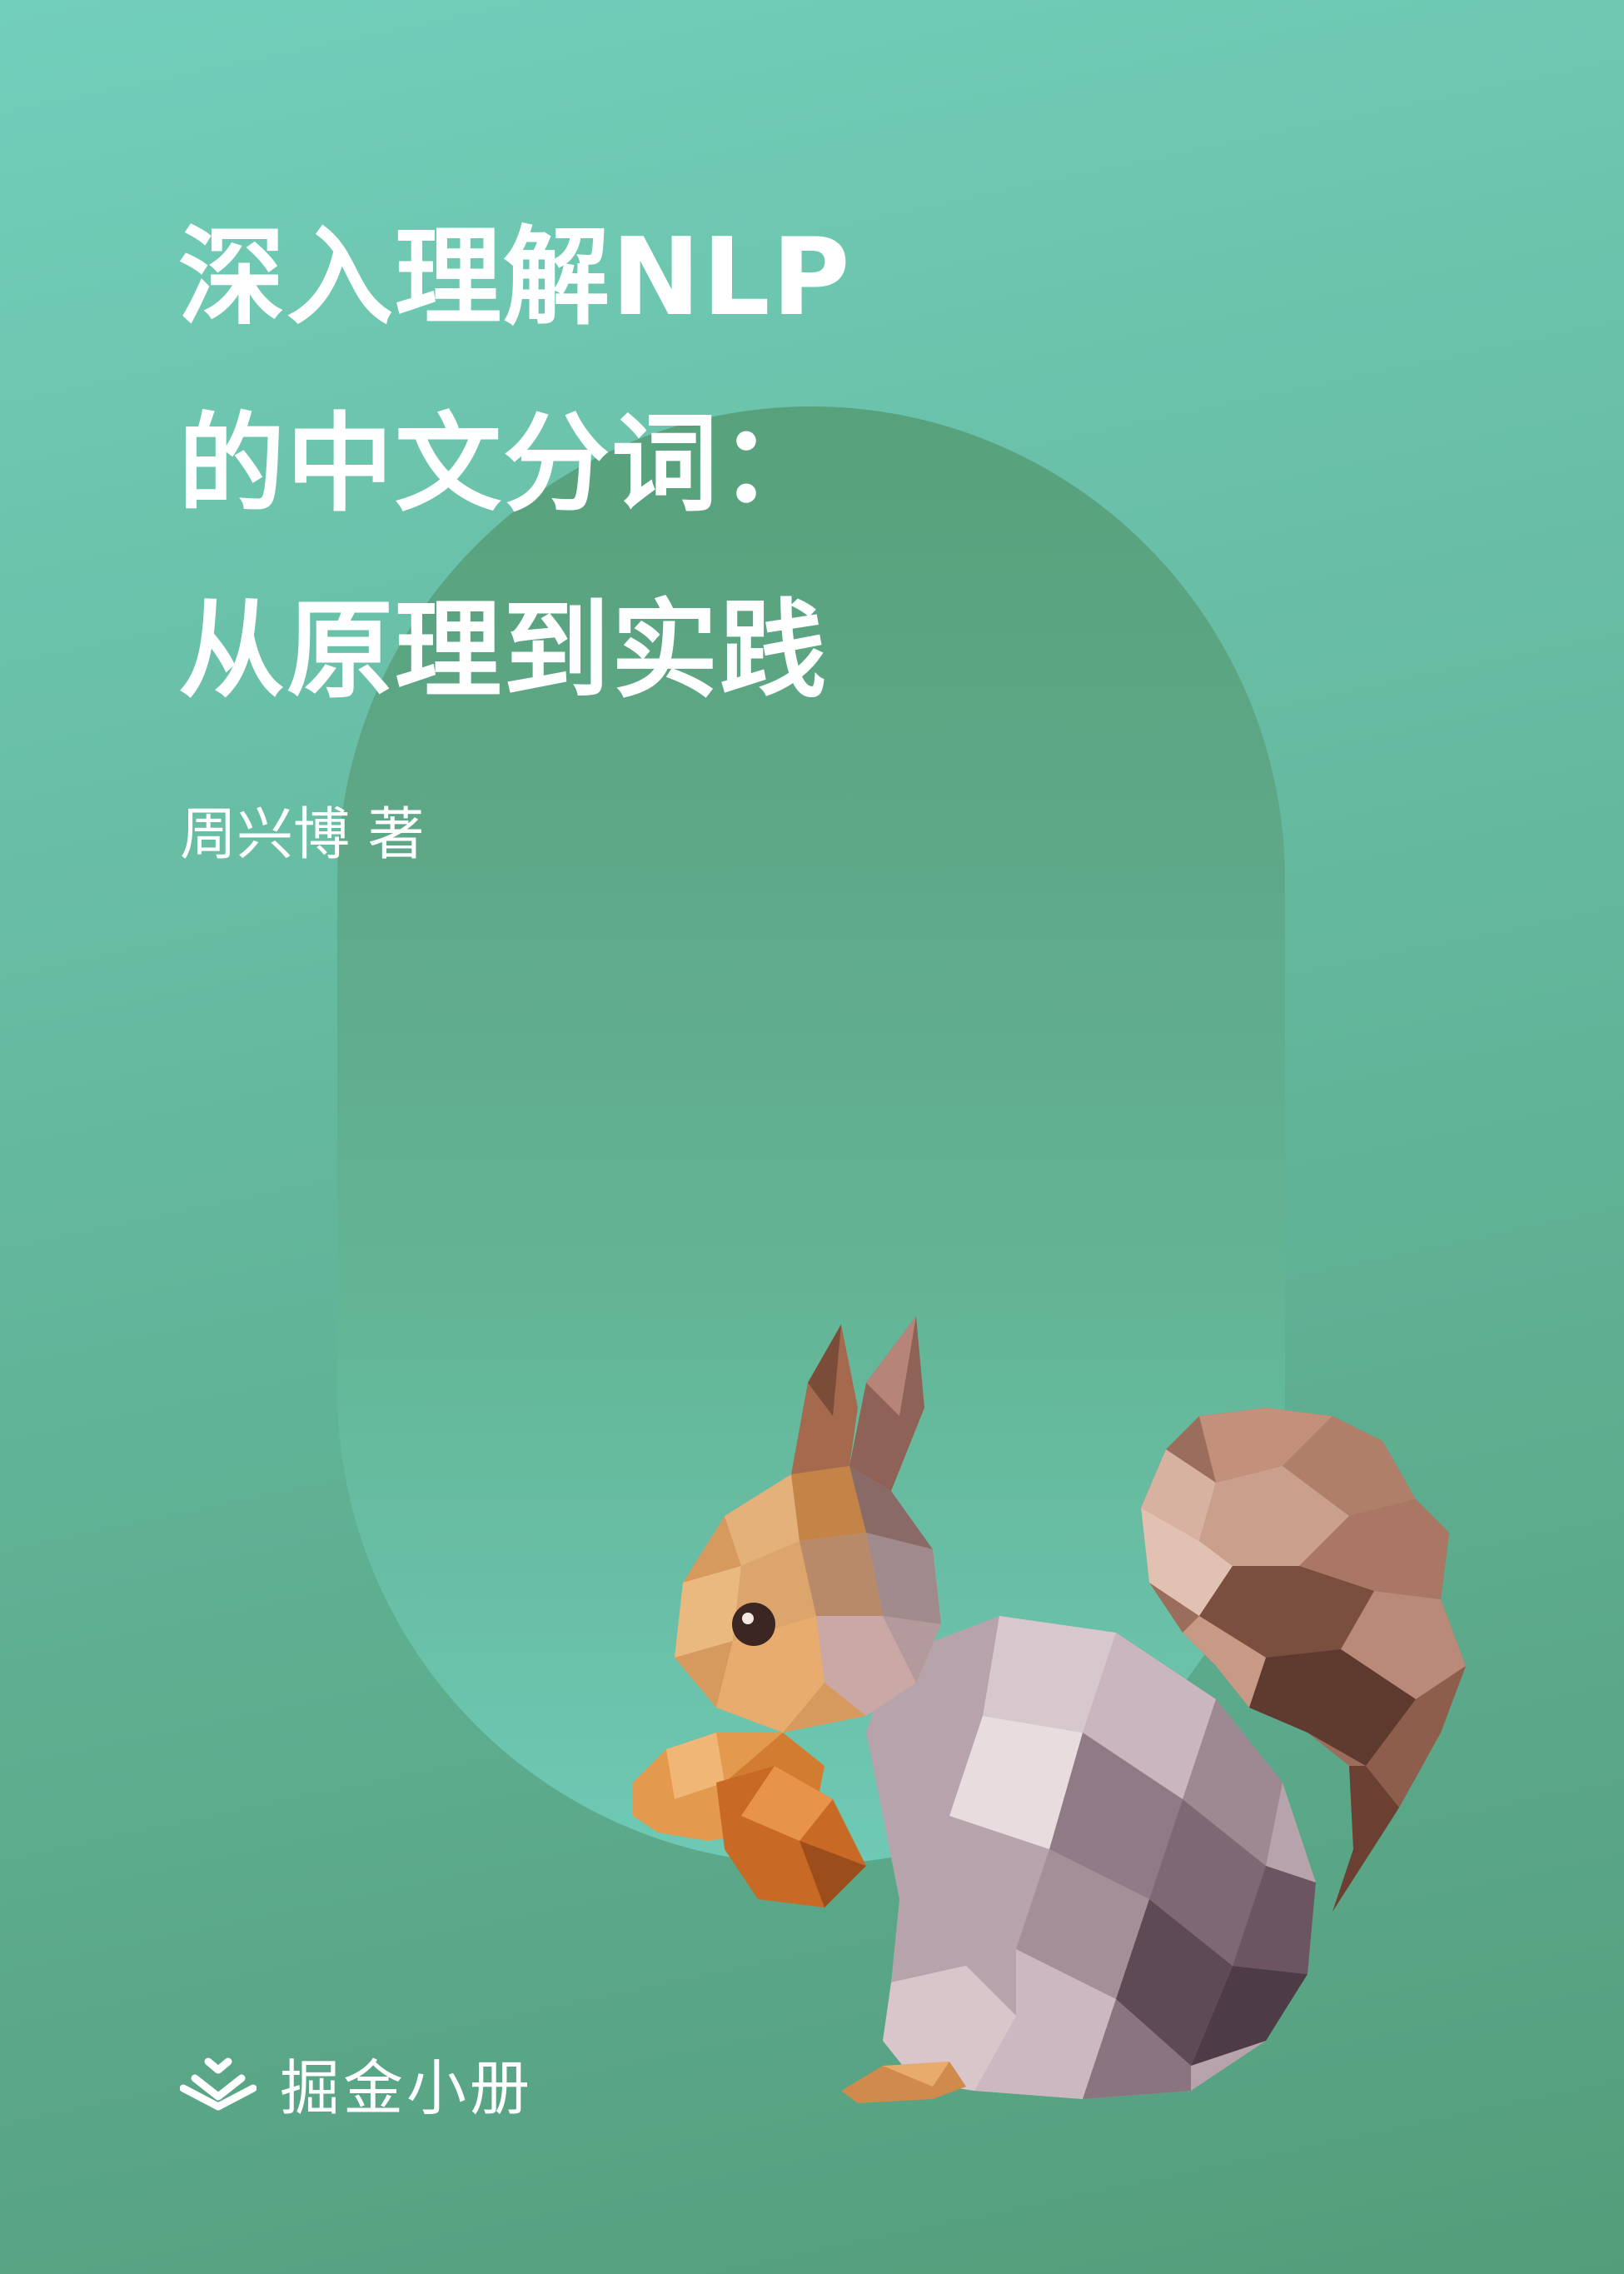 This screenshot has height=2274, width=1624. I want to click on publisher-brand: 掘金小册, so click(356, 2082).